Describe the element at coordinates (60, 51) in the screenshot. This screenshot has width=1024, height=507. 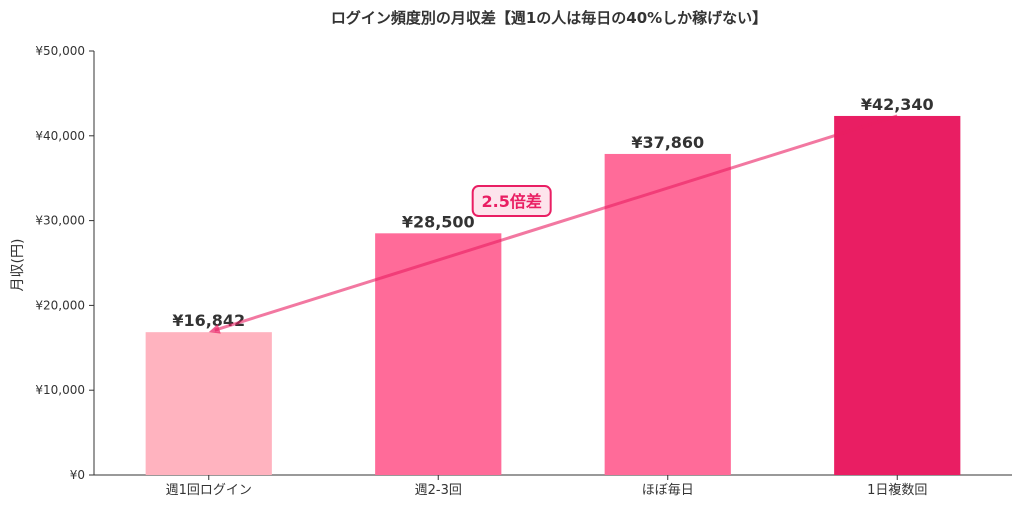
I see `y-tick-label: ¥50,000` at that location.